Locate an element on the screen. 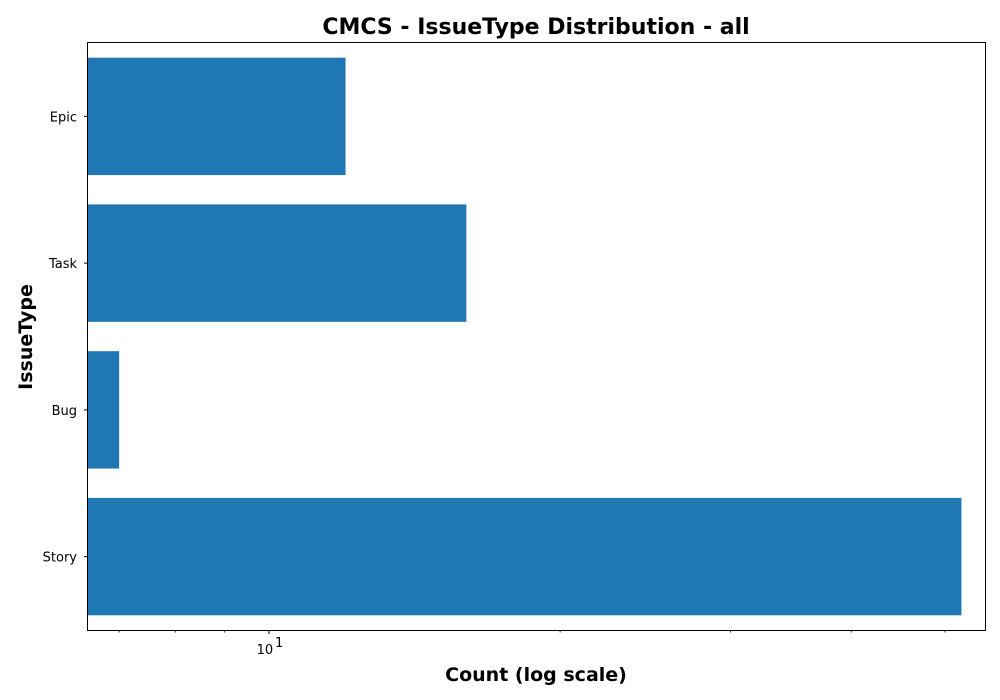 The image size is (1000, 700). x-tick-label: 10 is located at coordinates (265, 650).